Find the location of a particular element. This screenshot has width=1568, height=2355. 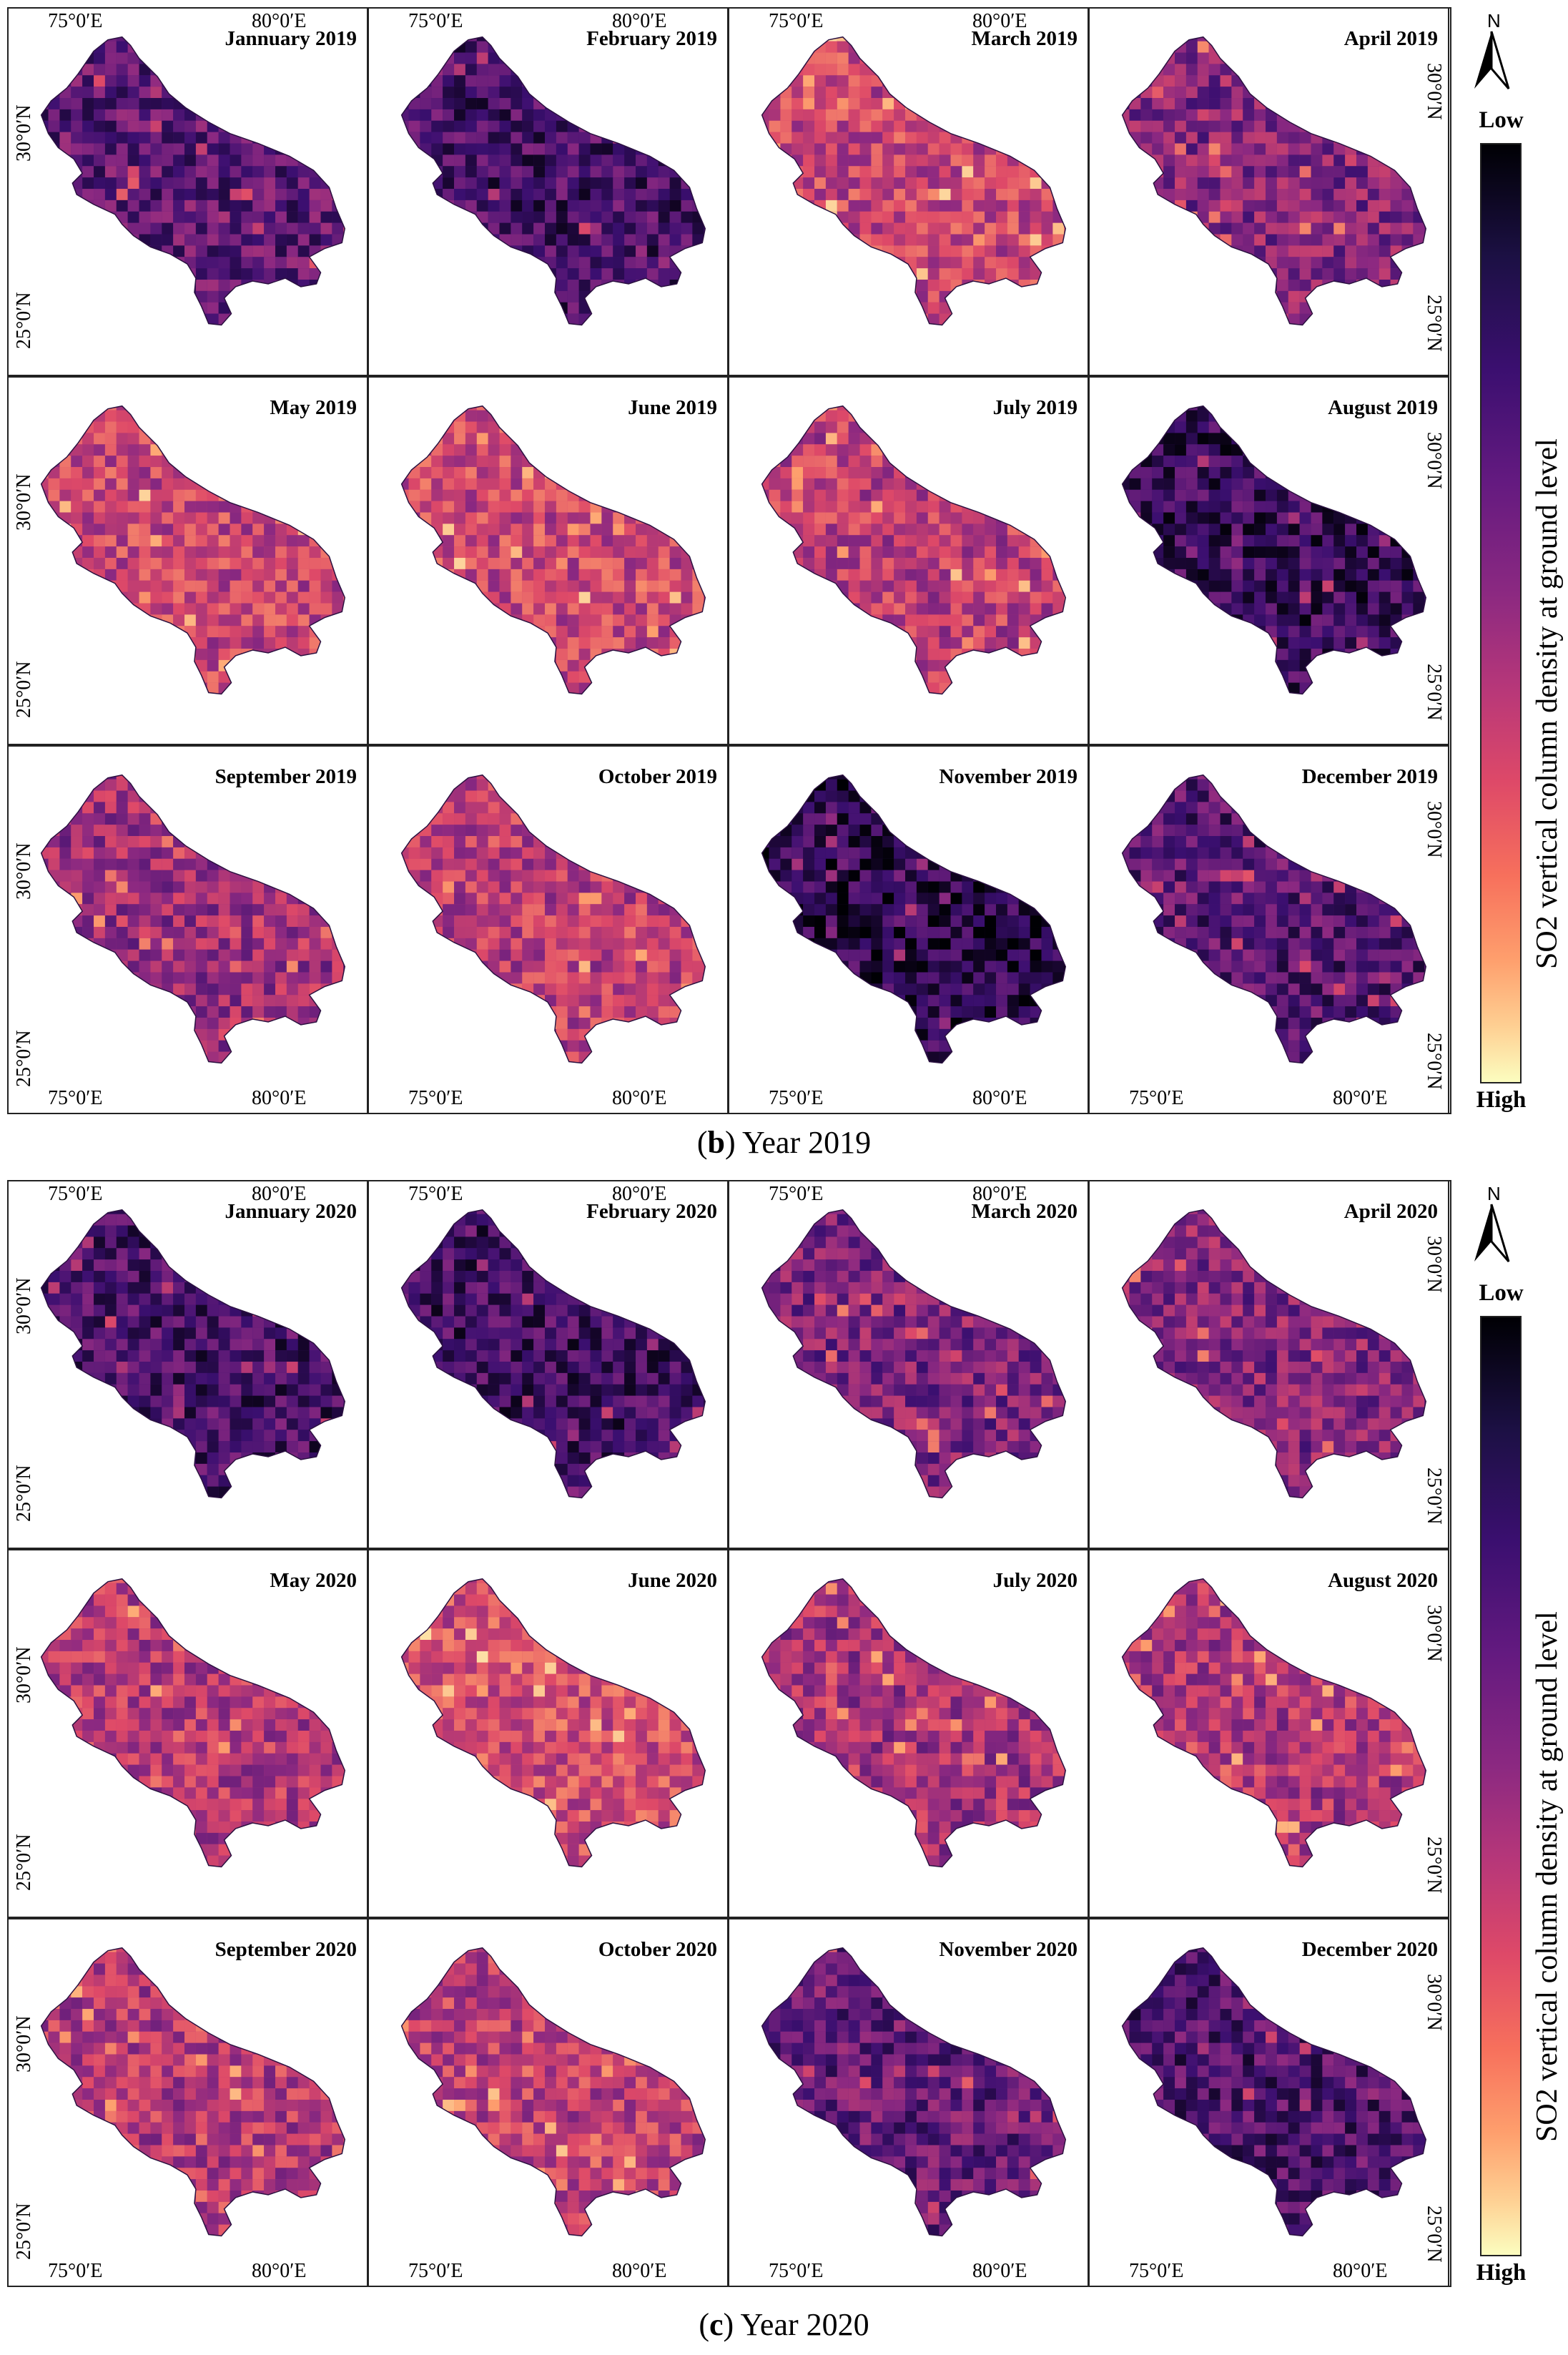

map-panel: December 2019 75°0′E 80°0′E 30°0′N 25°0′N is located at coordinates (1268, 929).